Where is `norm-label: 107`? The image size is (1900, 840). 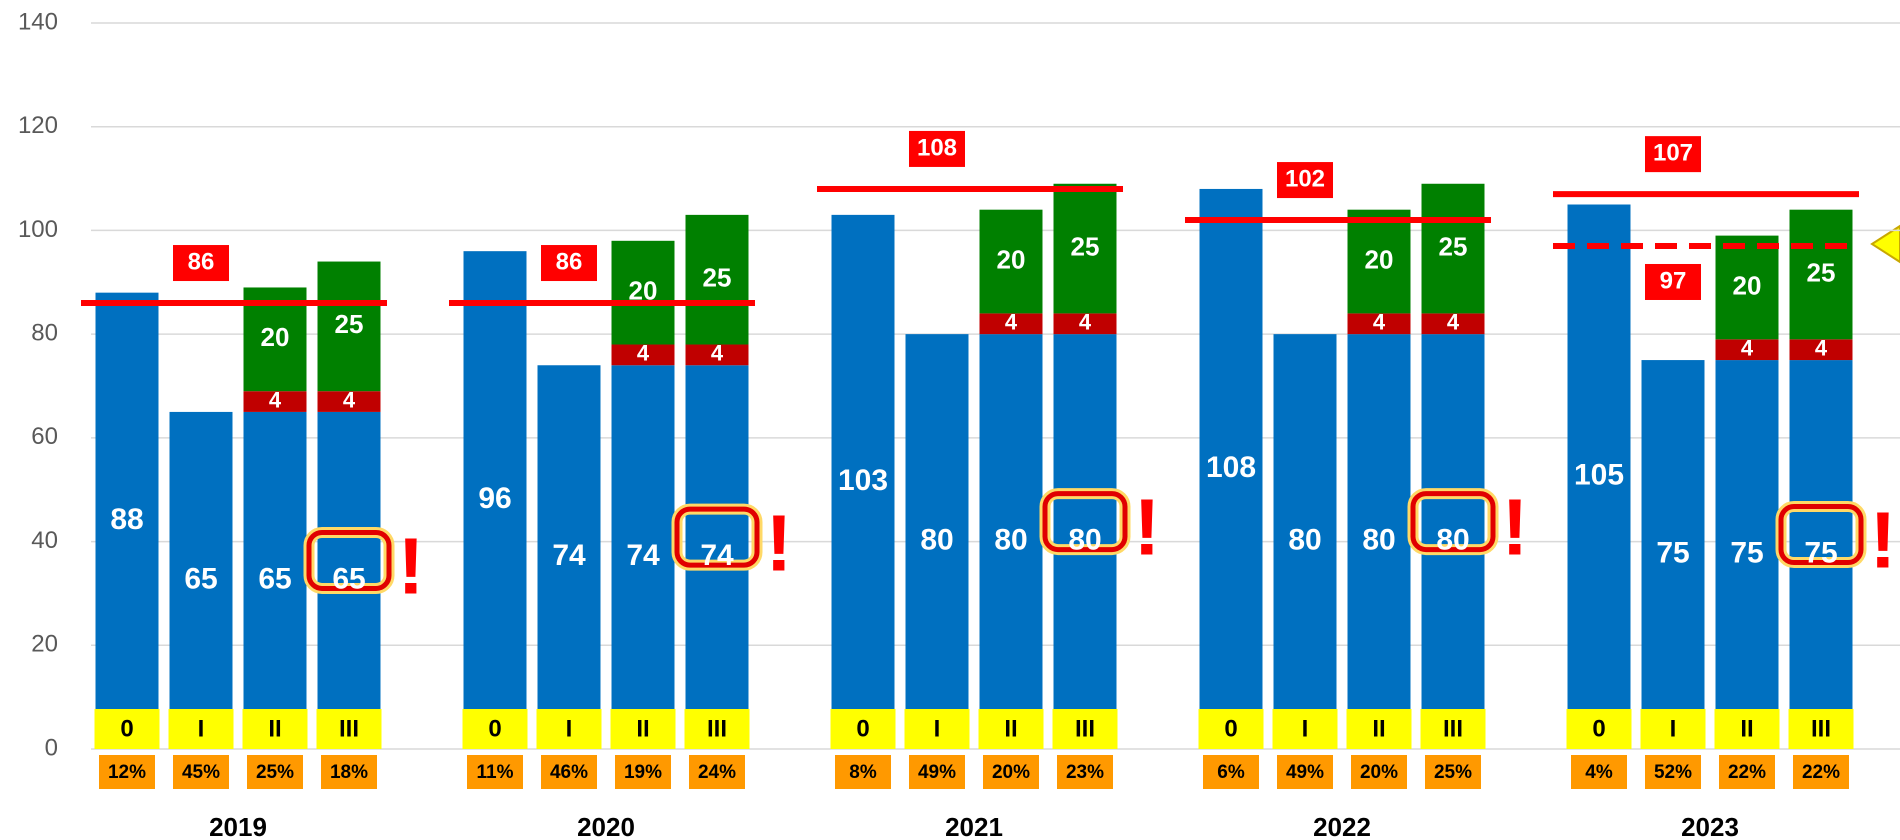 norm-label: 107 is located at coordinates (1673, 152).